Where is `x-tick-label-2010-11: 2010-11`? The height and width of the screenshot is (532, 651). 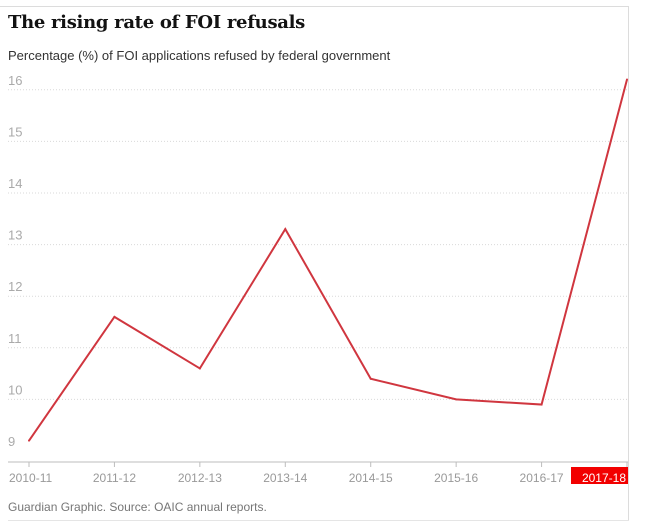
x-tick-label-2010-11: 2010-11 is located at coordinates (30, 478).